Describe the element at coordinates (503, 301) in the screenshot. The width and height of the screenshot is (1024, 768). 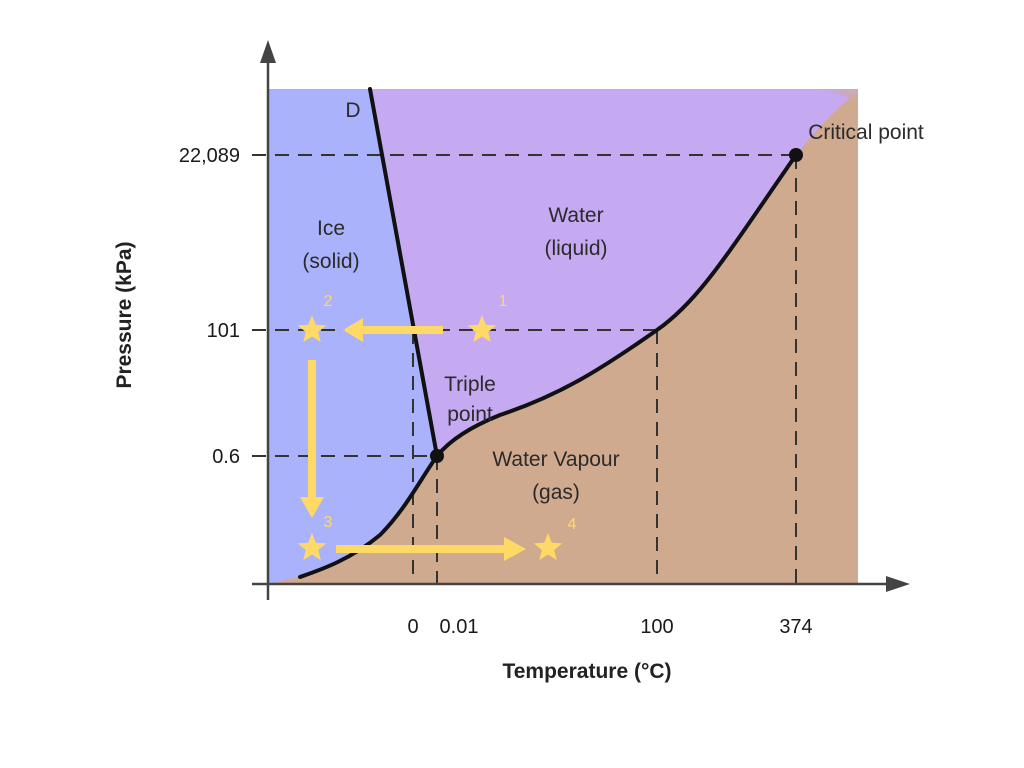
I see `star-1-number: 1` at that location.